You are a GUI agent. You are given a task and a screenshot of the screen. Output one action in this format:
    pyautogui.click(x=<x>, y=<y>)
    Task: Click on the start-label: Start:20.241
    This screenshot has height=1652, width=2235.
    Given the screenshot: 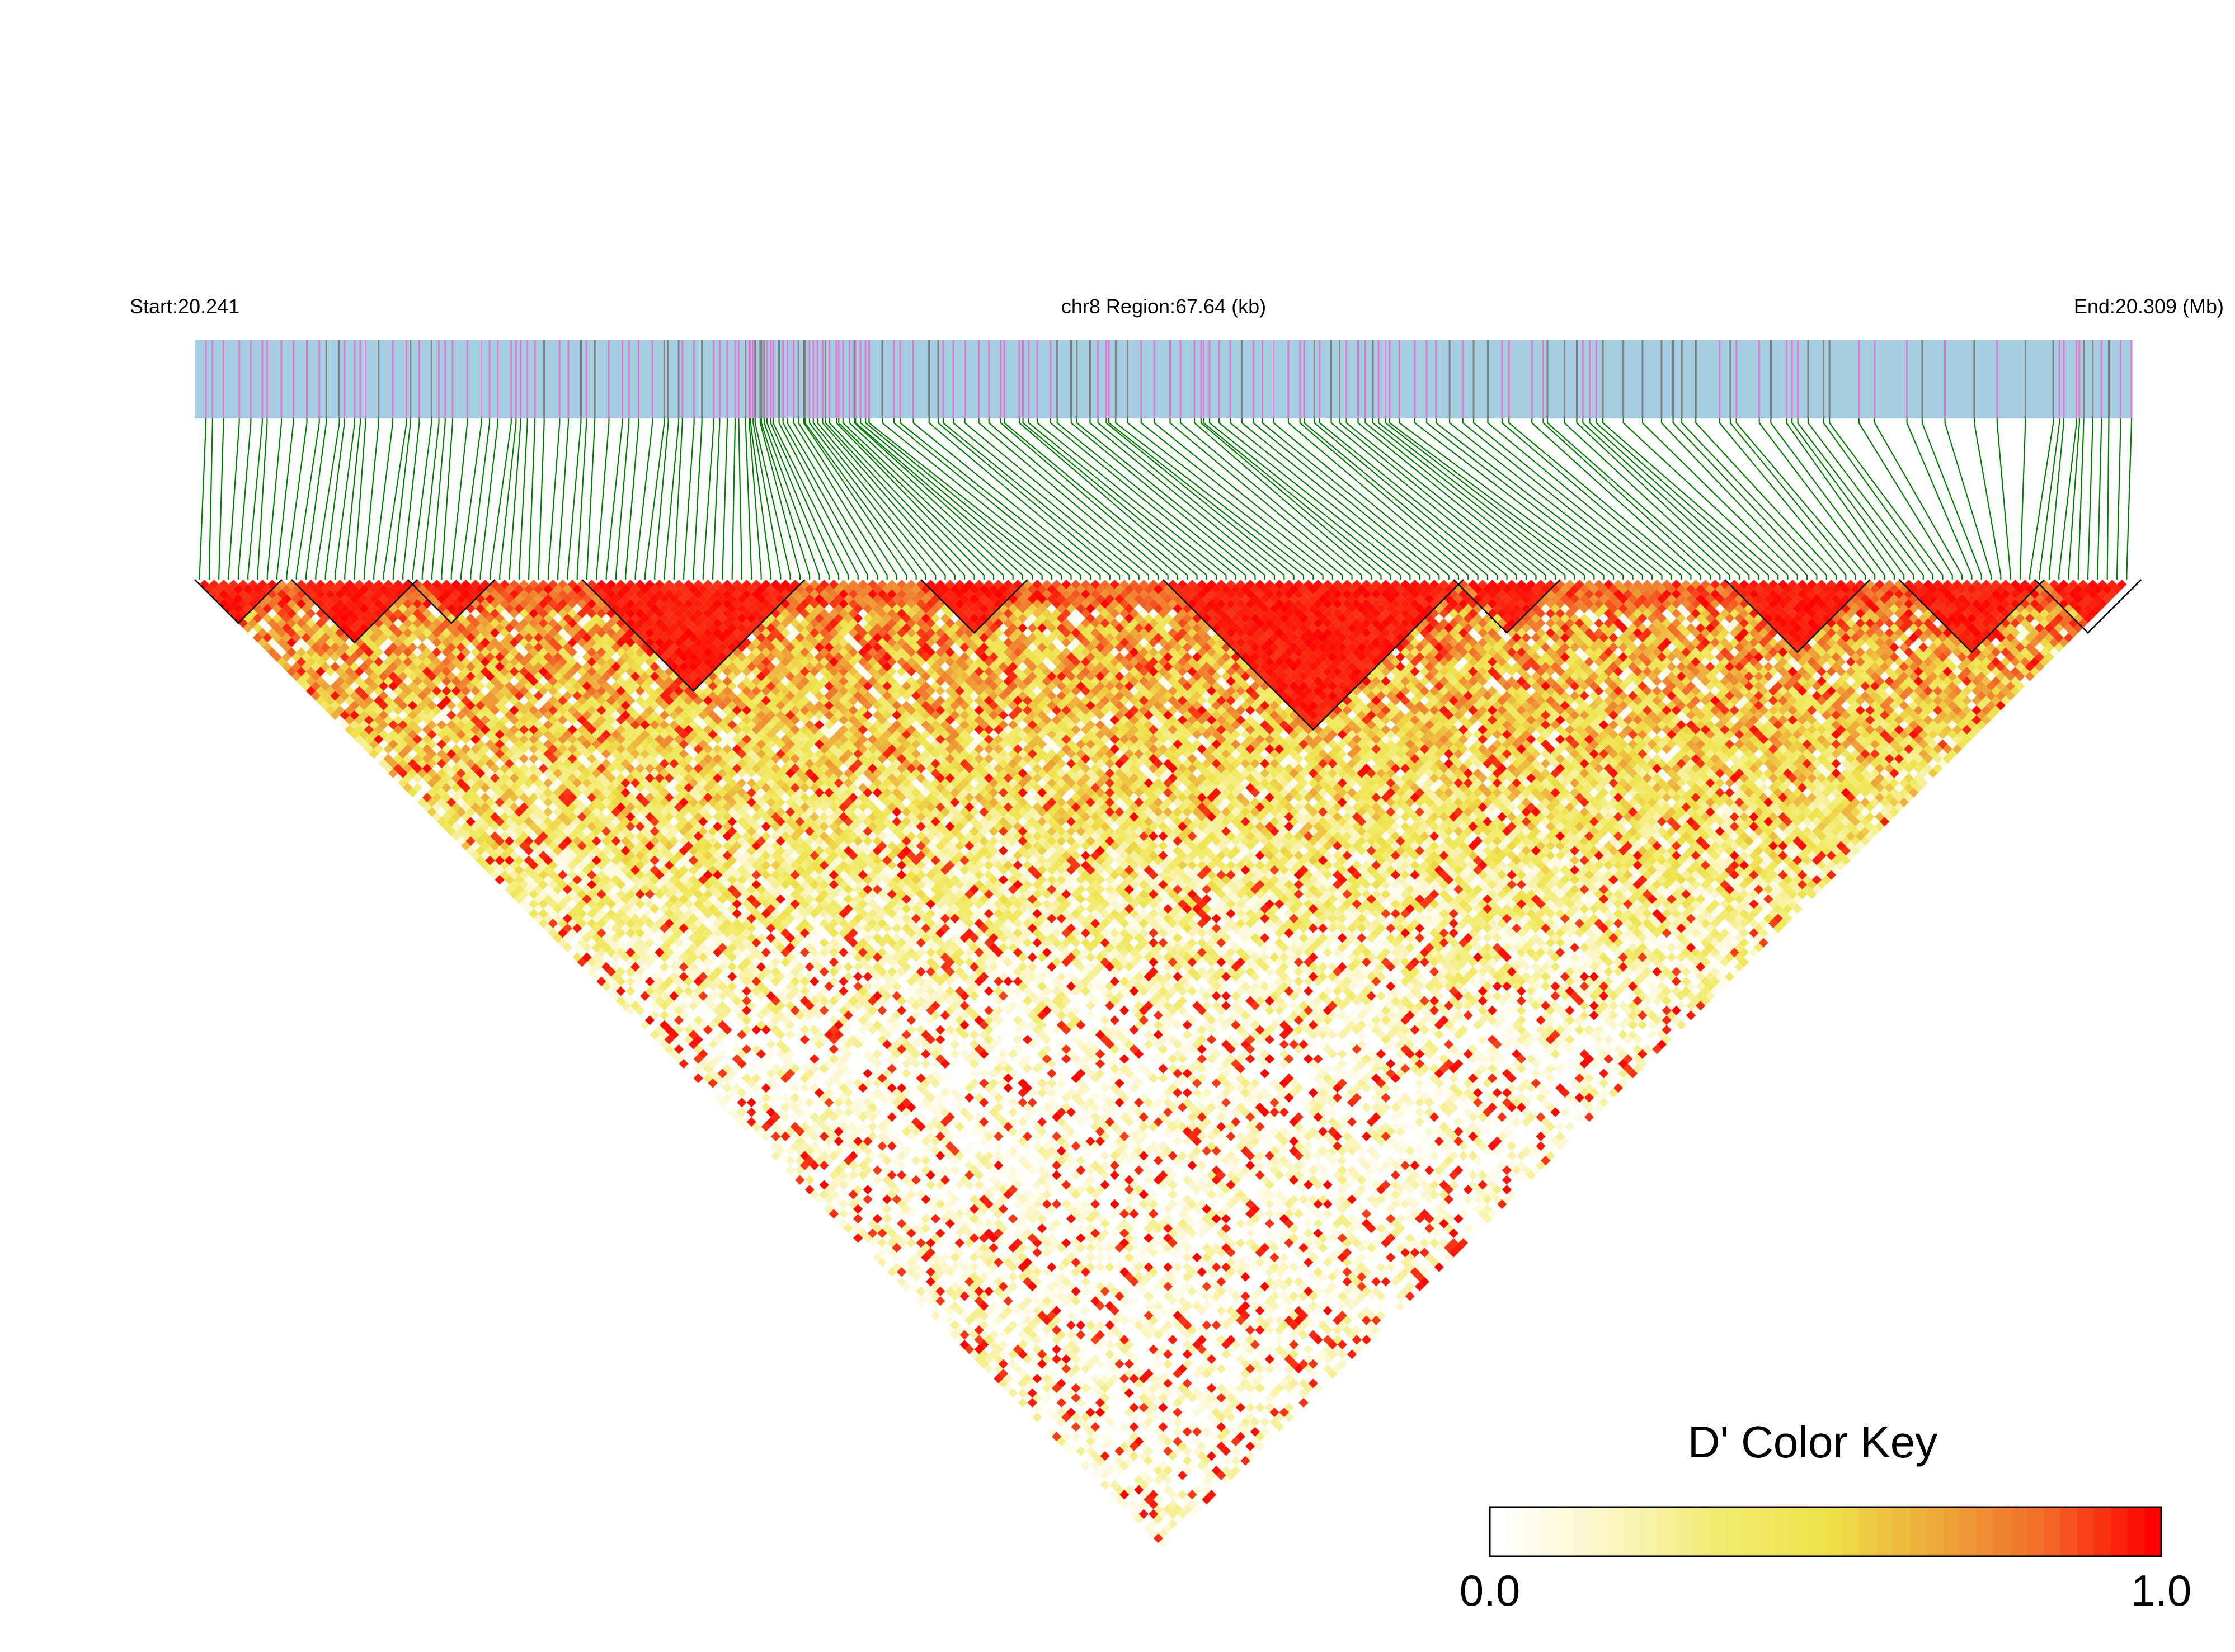 What is the action you would take?
    pyautogui.click(x=184, y=306)
    